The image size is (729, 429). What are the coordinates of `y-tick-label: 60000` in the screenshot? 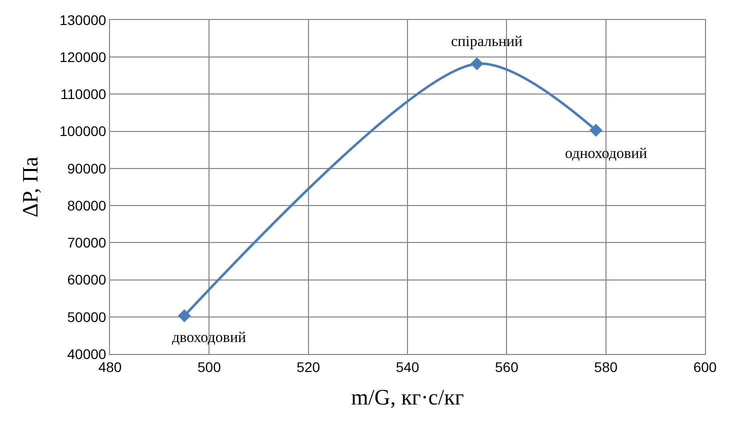 It's located at (86, 280).